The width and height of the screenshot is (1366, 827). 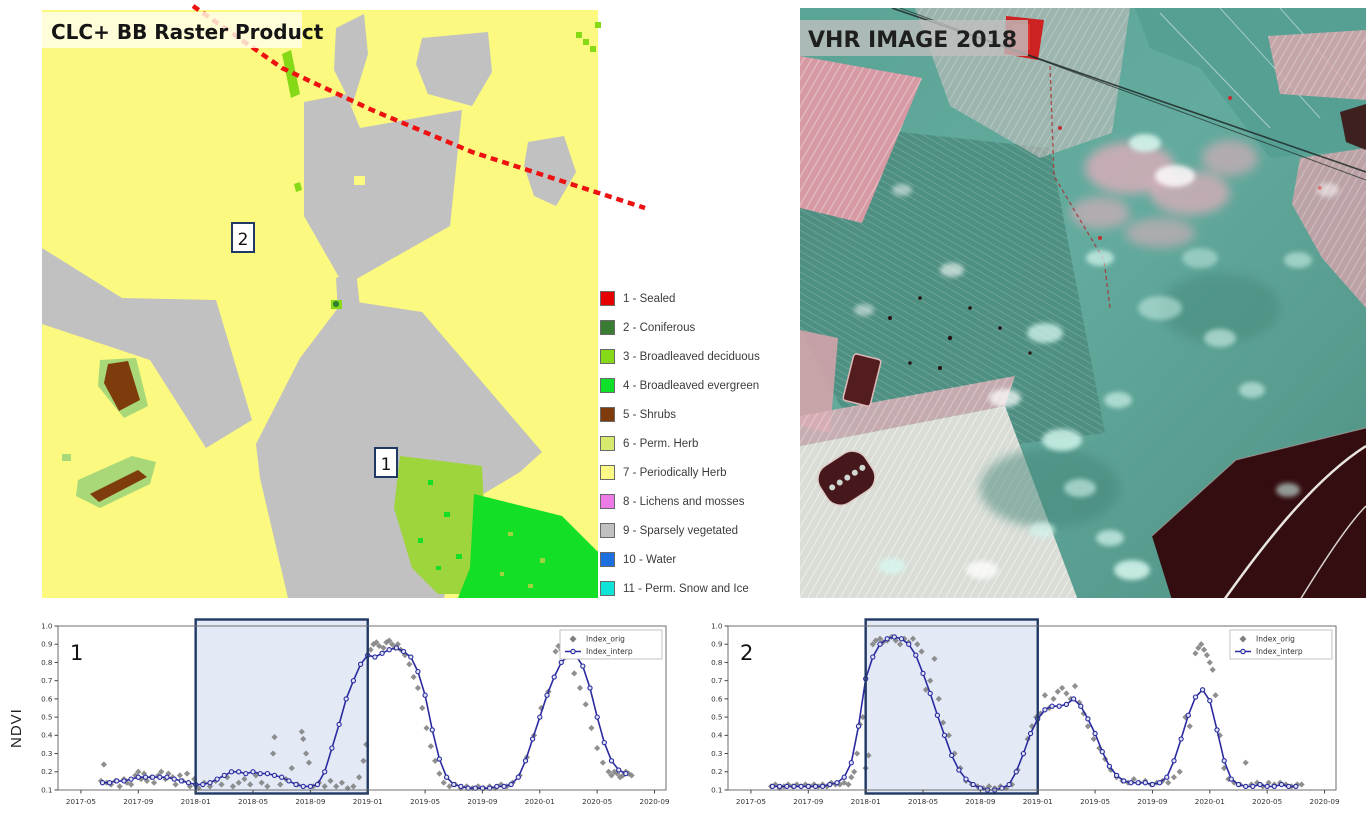 What do you see at coordinates (661, 443) in the screenshot?
I see `legend-item-label: 6 - Perm. Herb` at bounding box center [661, 443].